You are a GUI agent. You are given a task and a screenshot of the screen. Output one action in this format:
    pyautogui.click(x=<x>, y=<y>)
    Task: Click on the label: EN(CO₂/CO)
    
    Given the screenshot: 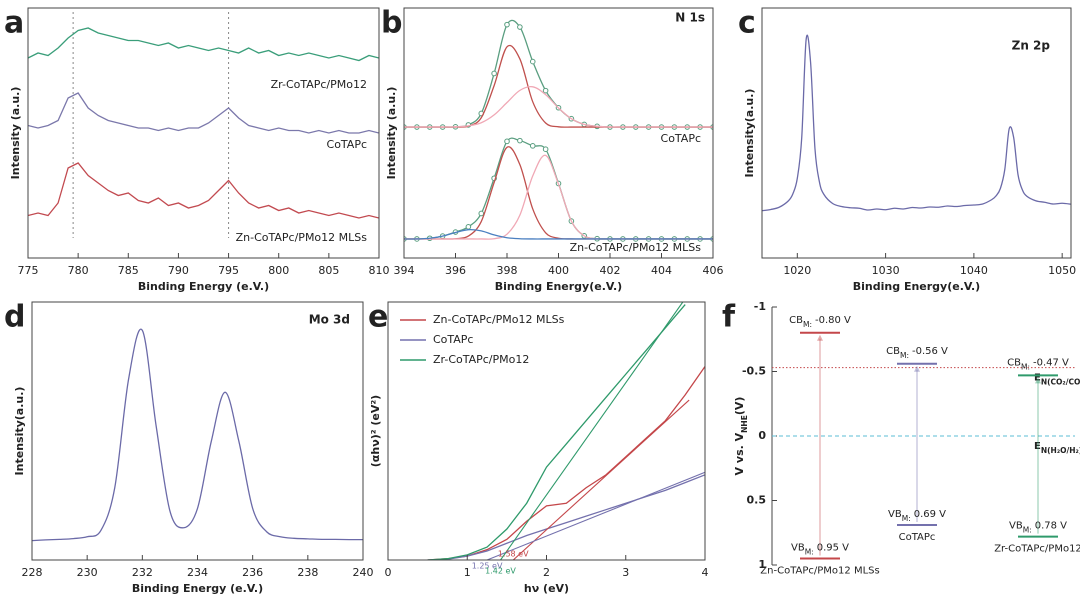 What is the action you would take?
    pyautogui.click(x=1057, y=380)
    